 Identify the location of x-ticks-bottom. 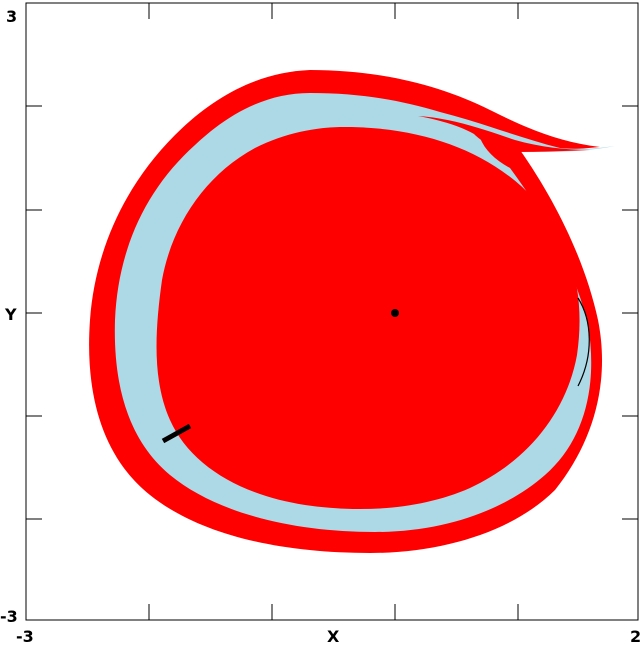
(333, 612).